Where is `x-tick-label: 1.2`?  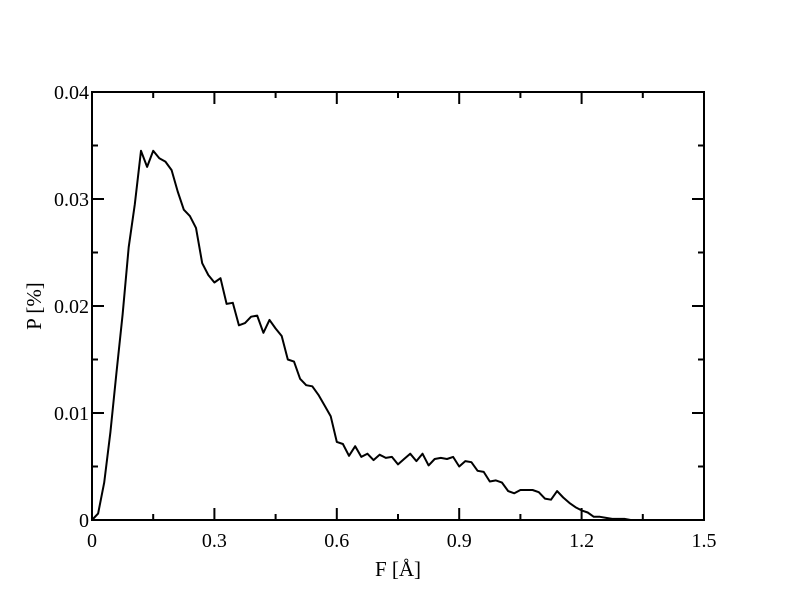 x-tick-label: 1.2 is located at coordinates (581, 541).